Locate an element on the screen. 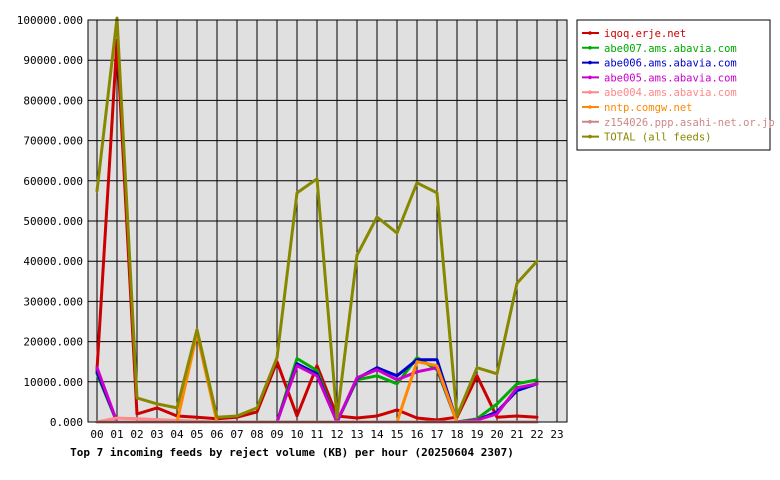 This screenshot has height=480, width=780. y-tick-label: 80000.000 is located at coordinates (53, 100).